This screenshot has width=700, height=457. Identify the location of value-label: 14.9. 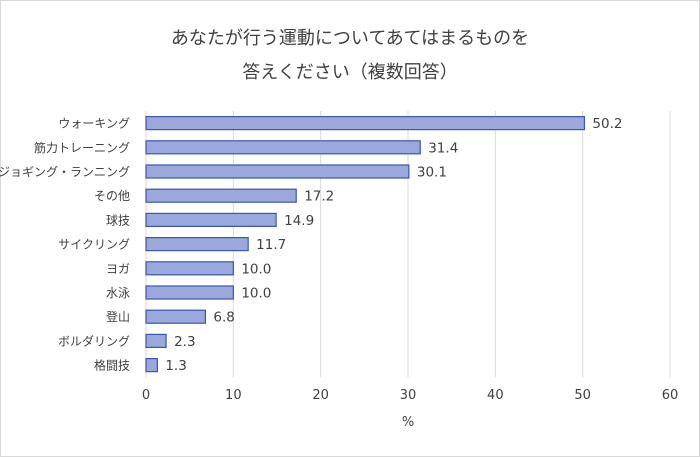
(299, 221).